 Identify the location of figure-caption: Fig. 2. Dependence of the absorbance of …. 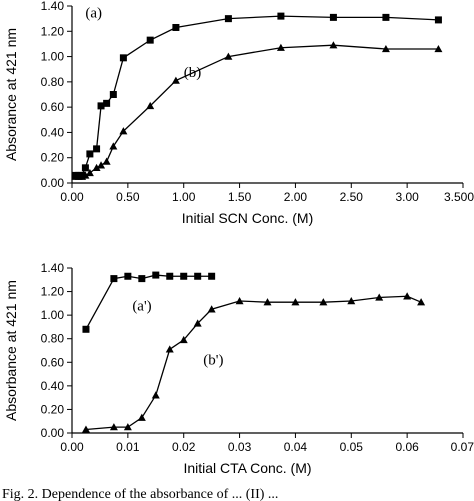
(140, 494).